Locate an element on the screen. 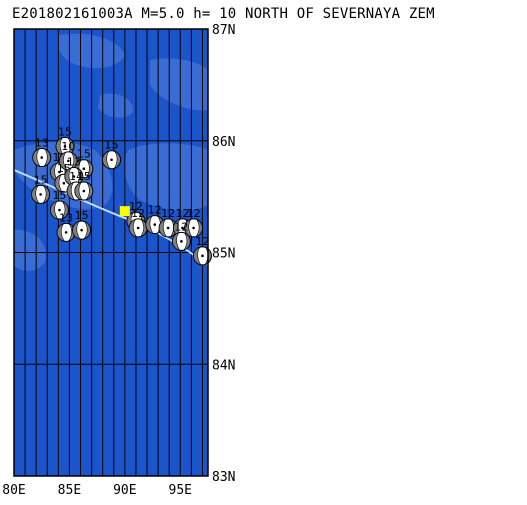  depth-label: 14 is located at coordinates (76, 176).